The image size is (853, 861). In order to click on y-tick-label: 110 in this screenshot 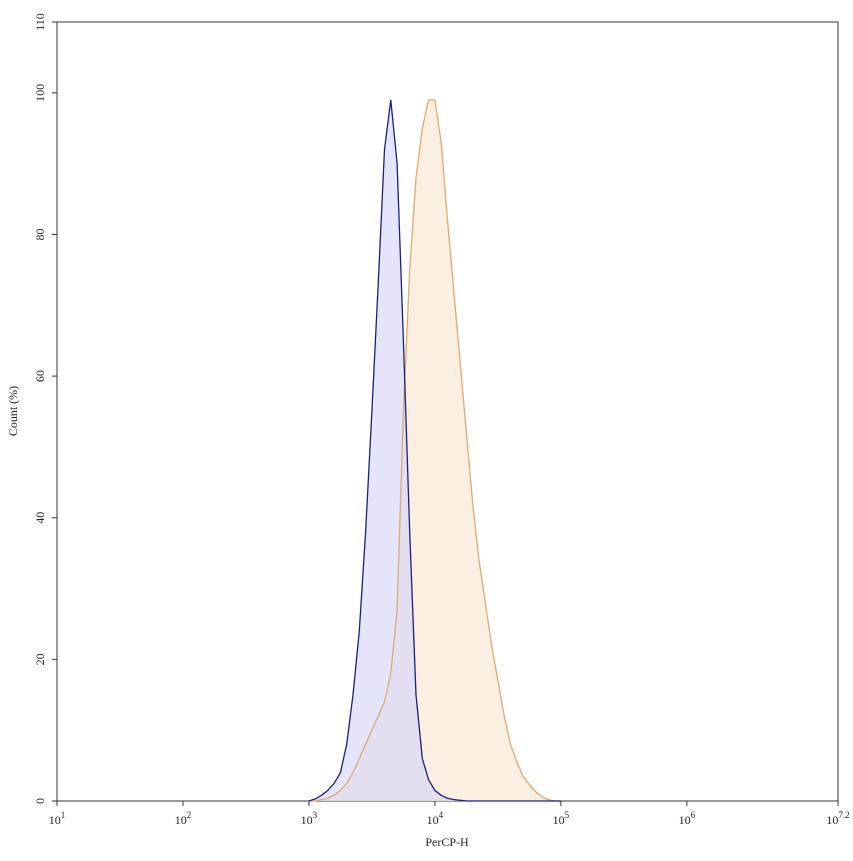, I will do `click(40, 22)`.